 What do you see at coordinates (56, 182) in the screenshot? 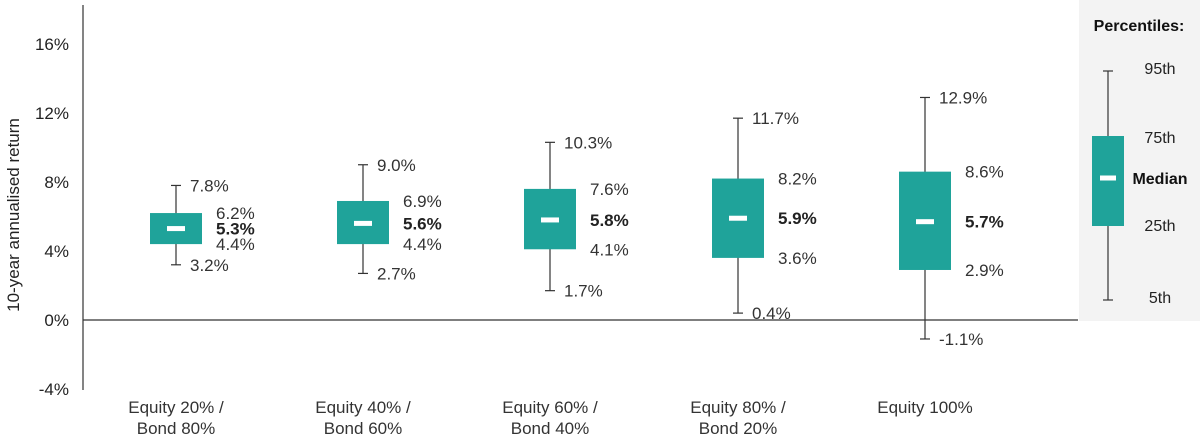
I see `y-tick-label: 8%` at bounding box center [56, 182].